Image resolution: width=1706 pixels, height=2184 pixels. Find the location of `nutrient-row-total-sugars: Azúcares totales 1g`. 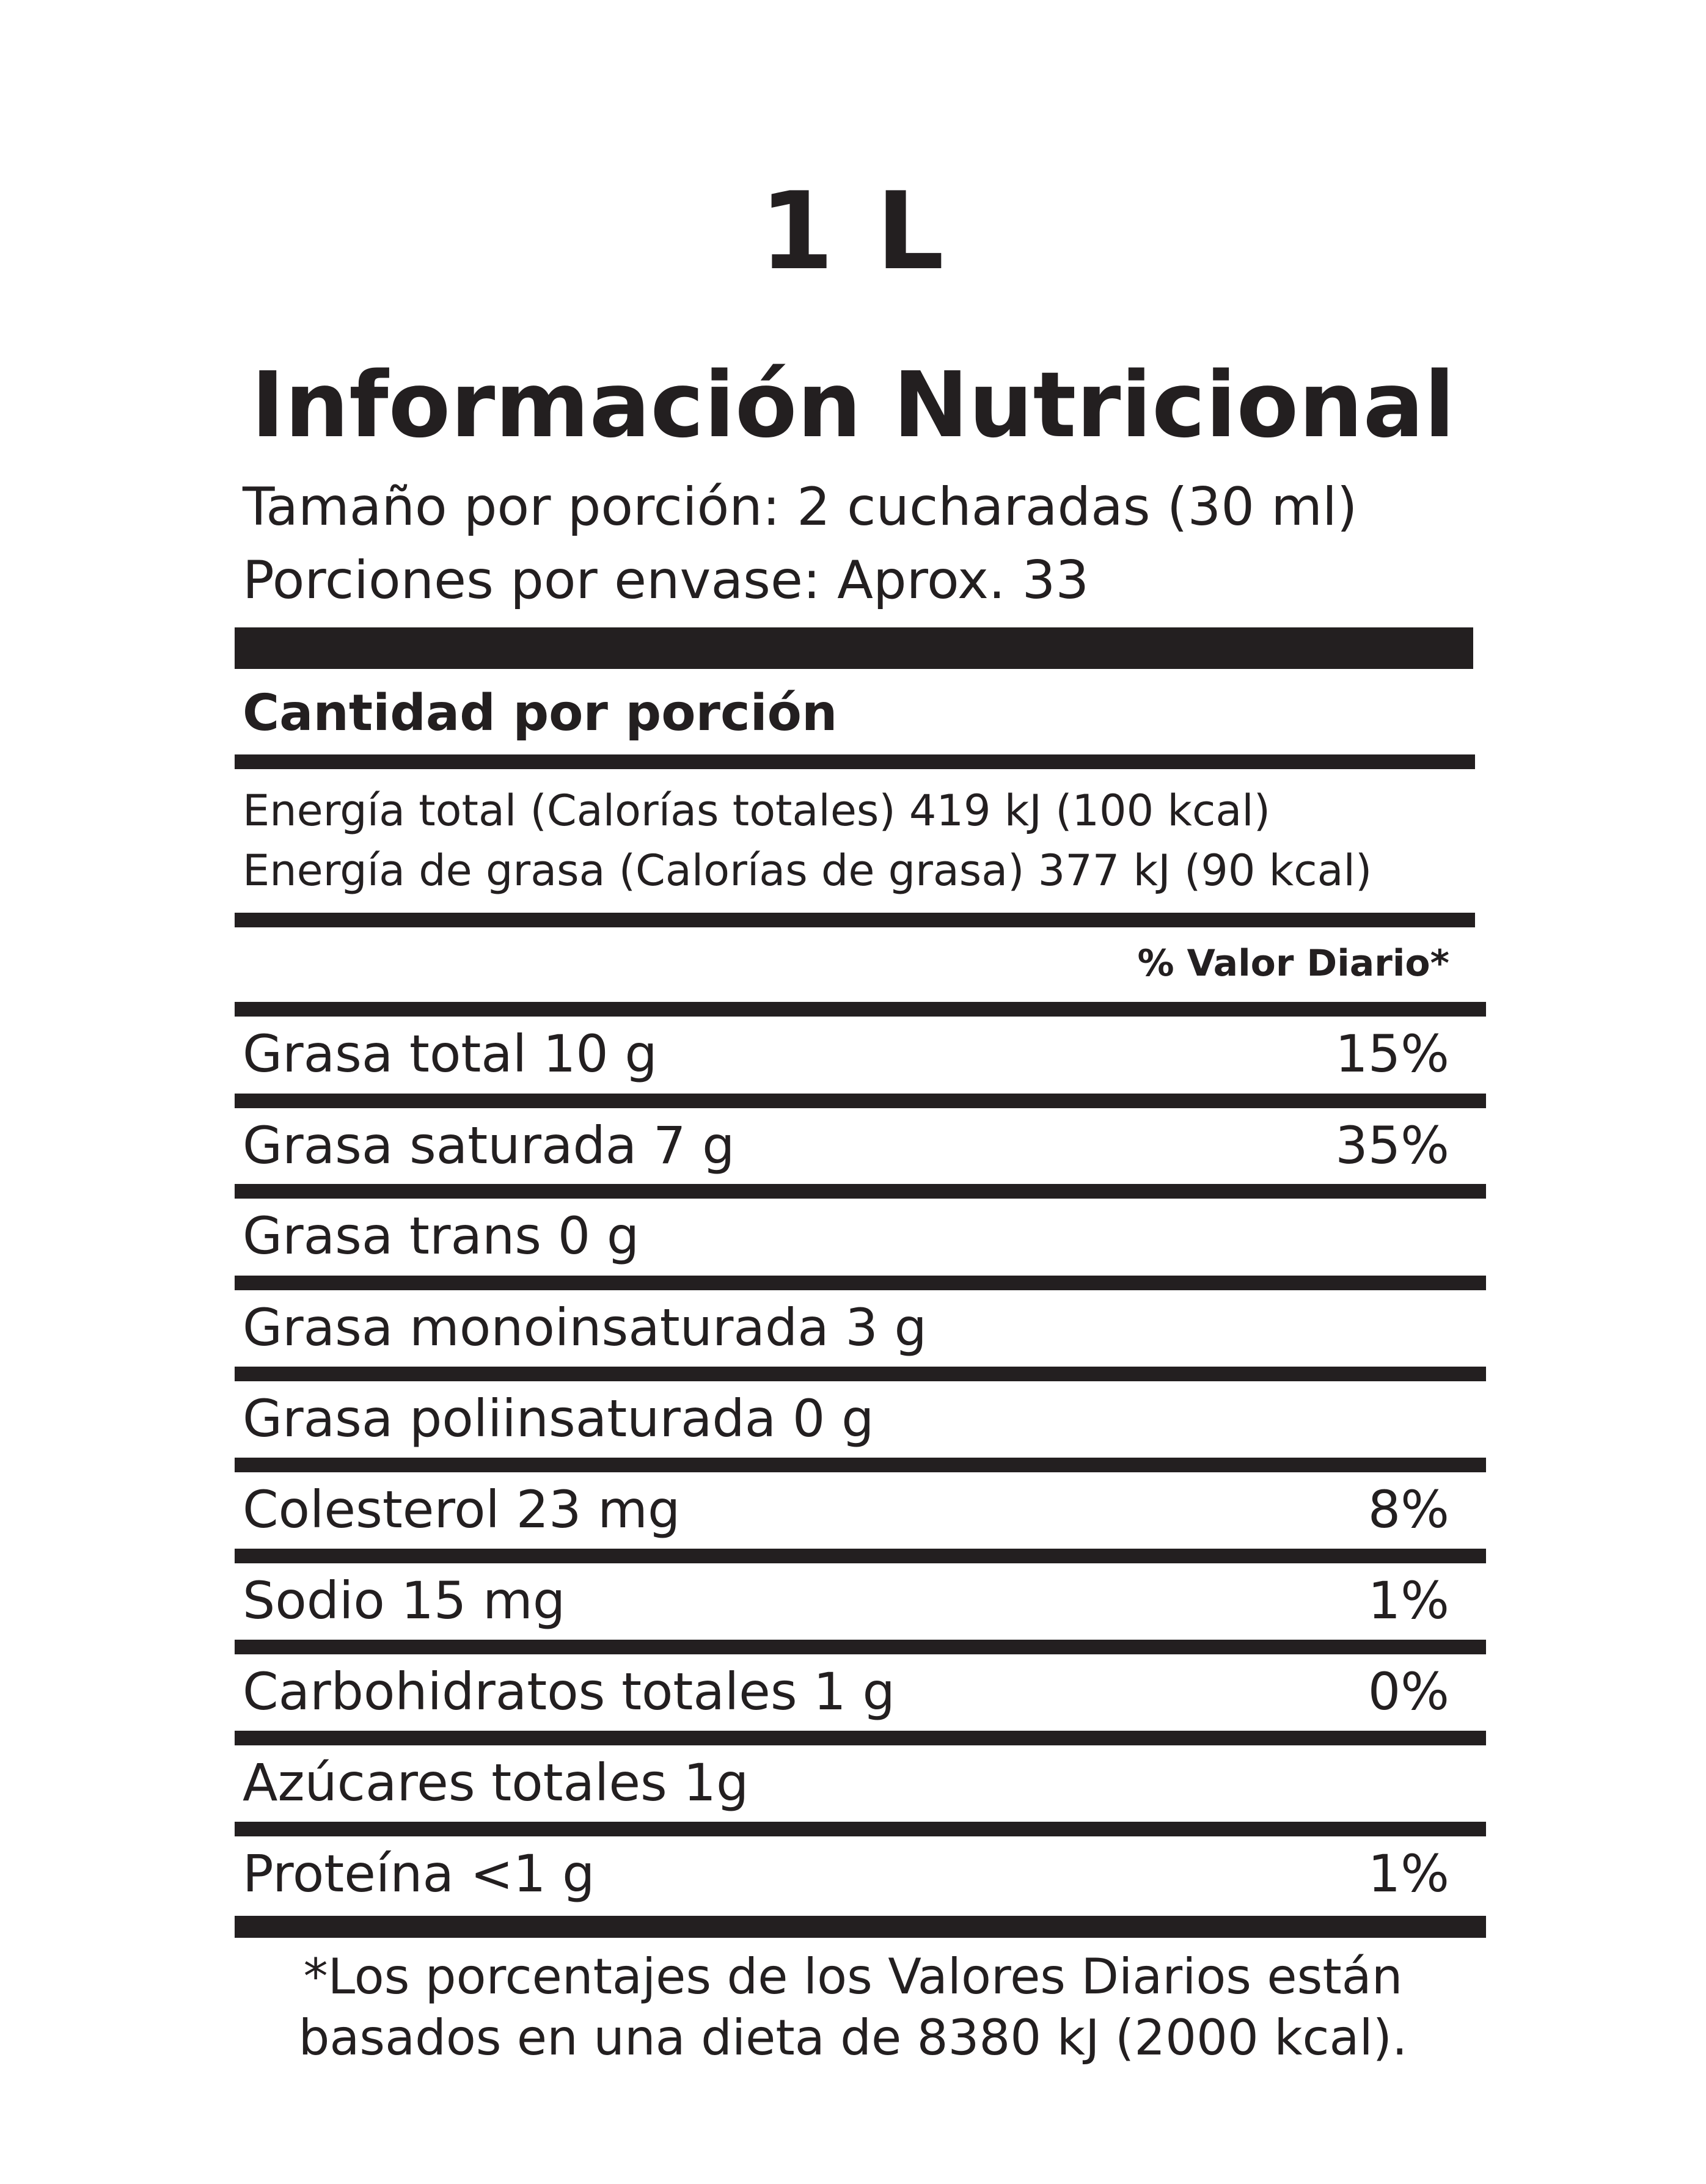

nutrient-row-total-sugars: Azúcares totales 1g is located at coordinates (846, 1783).